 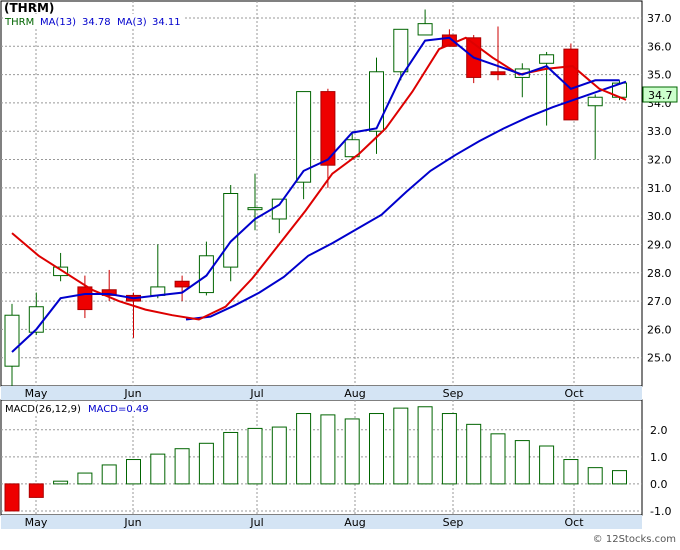 I want to click on price-y-tick-label: 33.0, so click(x=659, y=131).